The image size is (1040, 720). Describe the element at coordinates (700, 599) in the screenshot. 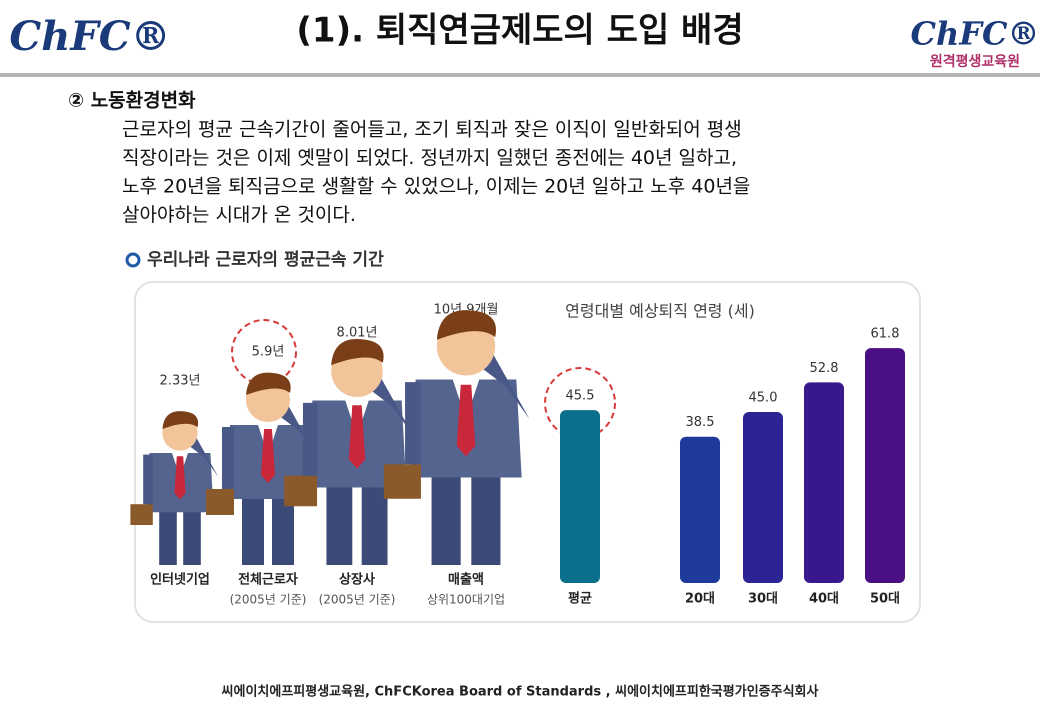

I see `bar-category: 20대` at that location.